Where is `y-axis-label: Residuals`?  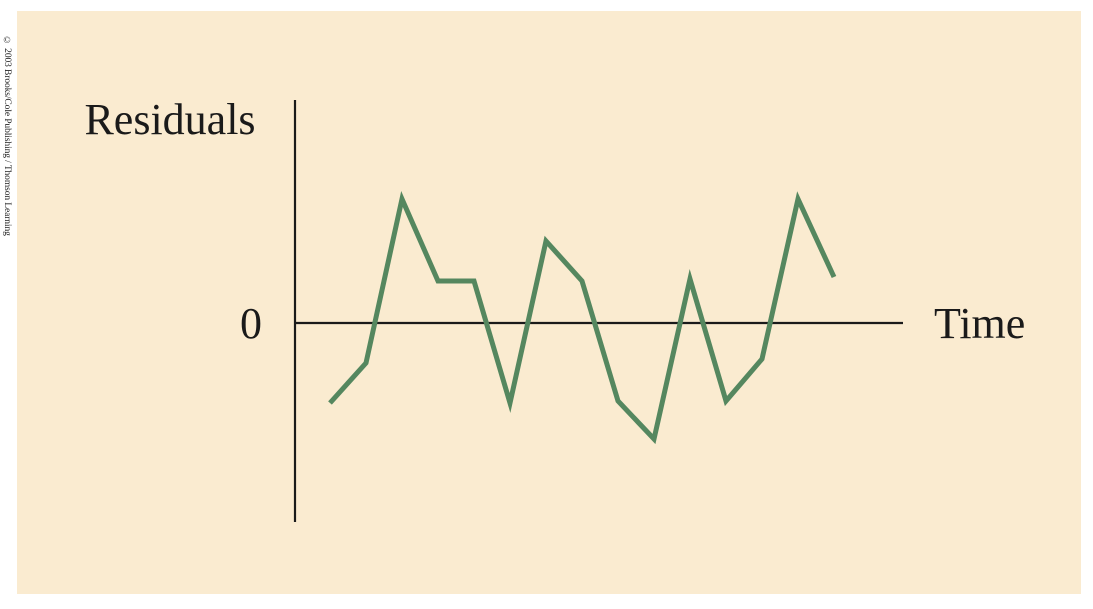
y-axis-label: Residuals is located at coordinates (169, 119).